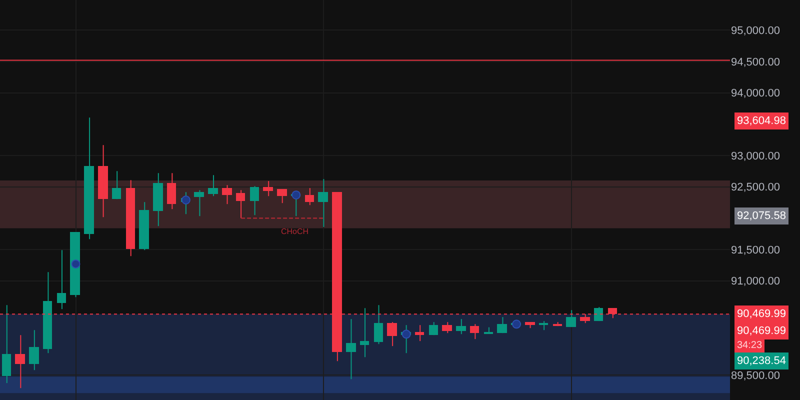 This screenshot has width=800, height=400. Describe the element at coordinates (749, 345) in the screenshot. I see `text: 34:23` at that location.